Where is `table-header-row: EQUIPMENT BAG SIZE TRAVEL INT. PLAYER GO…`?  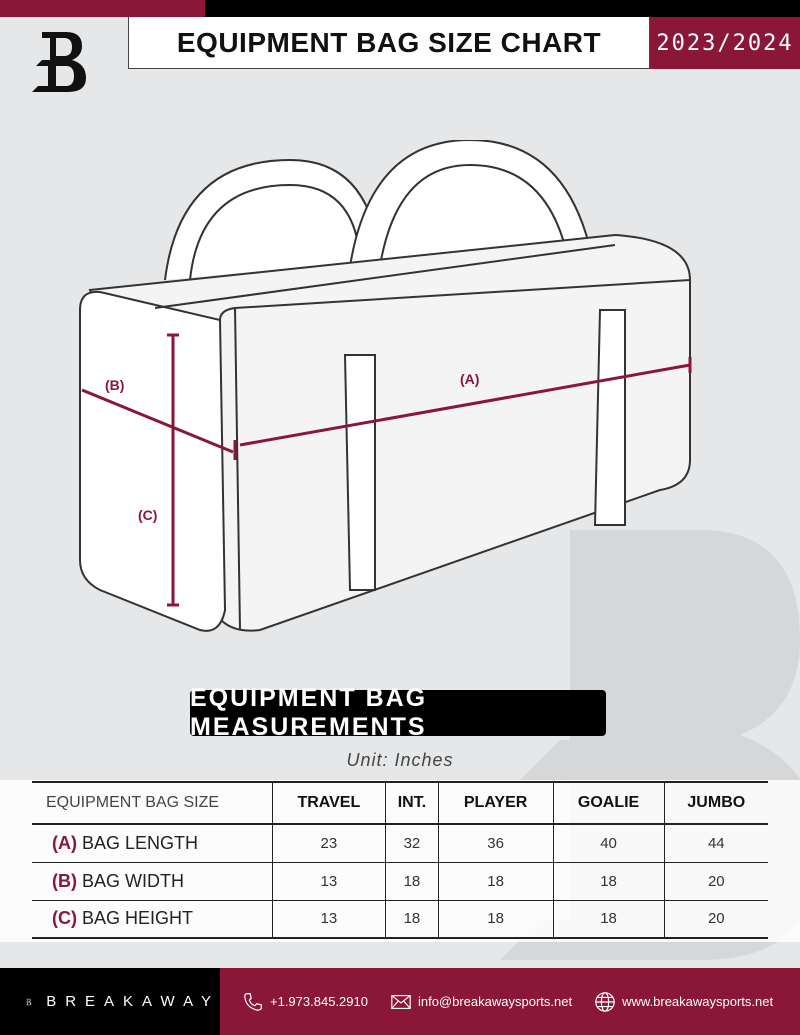
table-header-row: EQUIPMENT BAG SIZE TRAVEL INT. PLAYER GO… is located at coordinates (400, 803).